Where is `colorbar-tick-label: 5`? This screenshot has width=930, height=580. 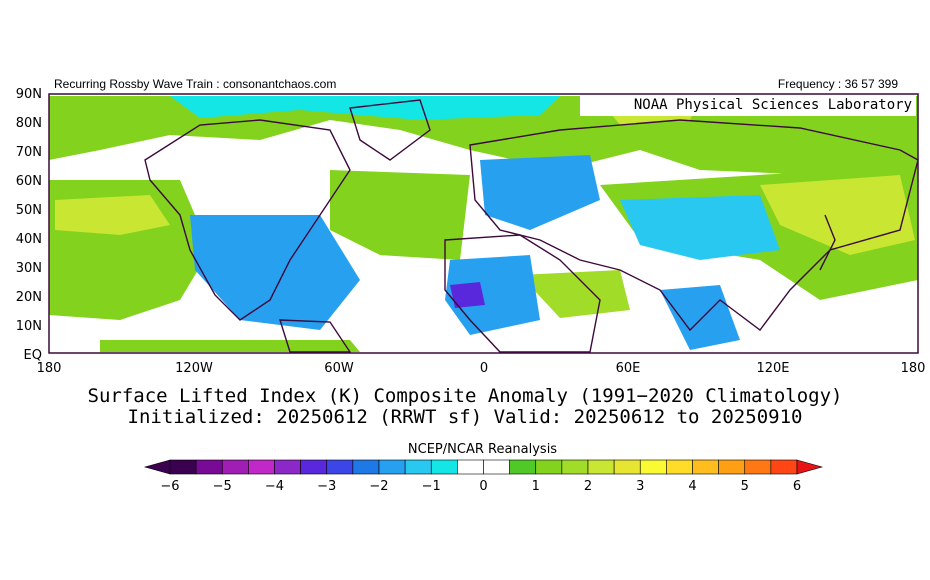
colorbar-tick-label: 5 is located at coordinates (745, 486).